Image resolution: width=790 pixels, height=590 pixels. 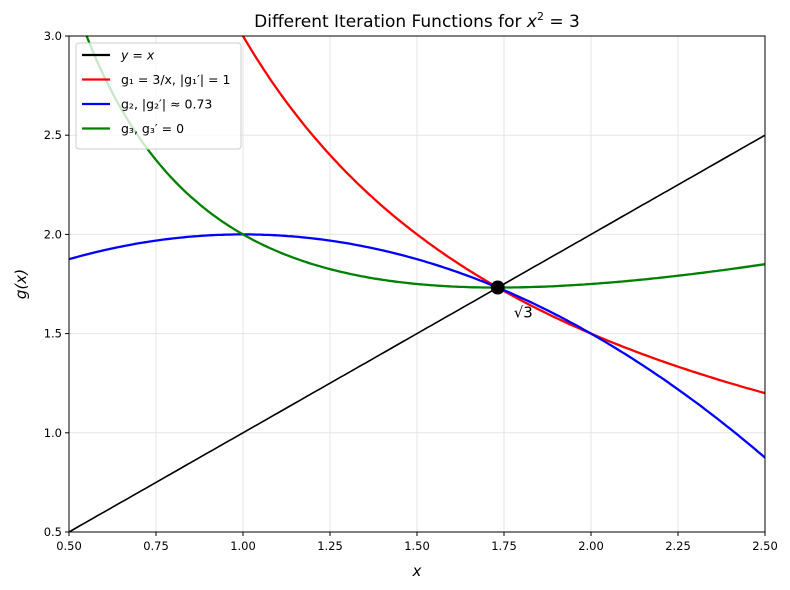 I want to click on fixed-point-label: √3, so click(x=523, y=313).